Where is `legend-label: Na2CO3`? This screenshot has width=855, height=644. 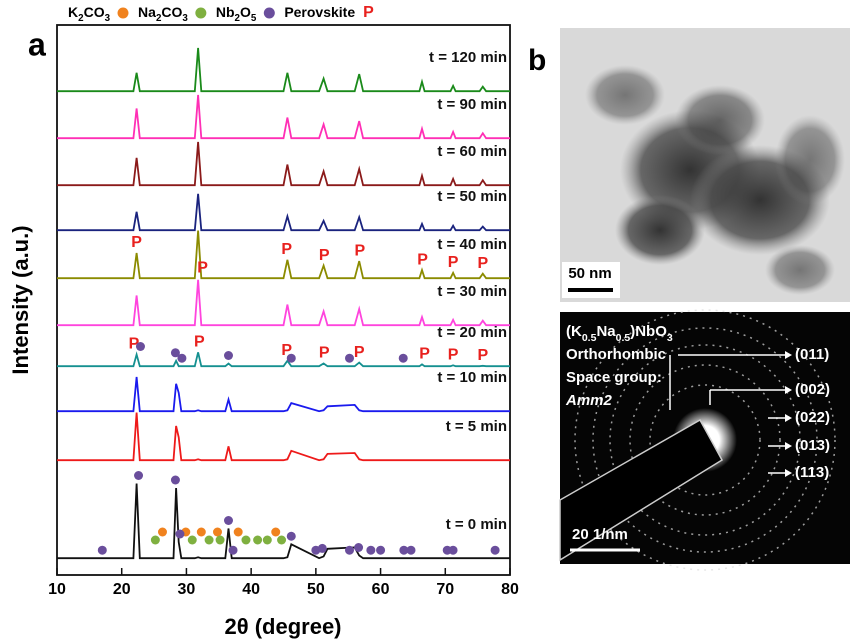
legend-label: Na2CO3 is located at coordinates (163, 14).